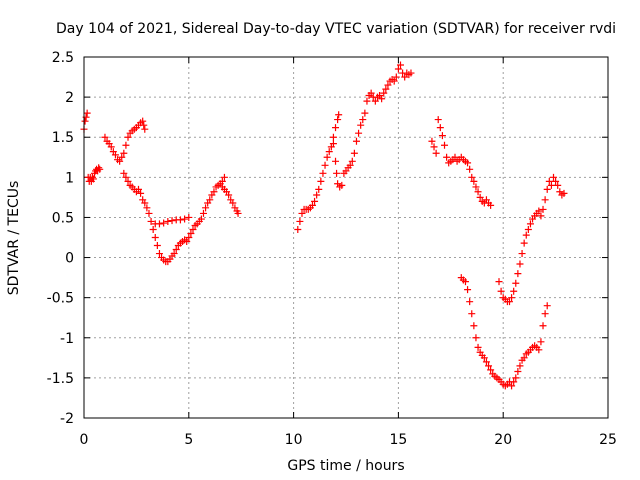  Describe the element at coordinates (69, 178) in the screenshot. I see `y-tick-label: 1` at that location.